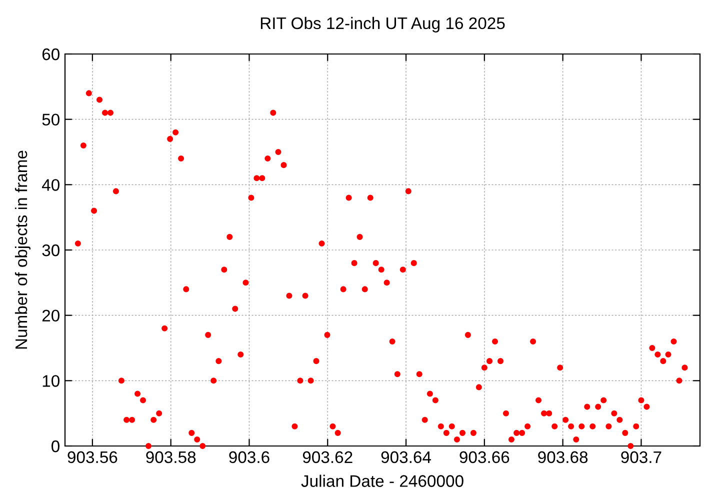 Image resolution: width=720 pixels, height=504 pixels. What do you see at coordinates (56, 446) in the screenshot?
I see `y-tick-label: 0` at bounding box center [56, 446].